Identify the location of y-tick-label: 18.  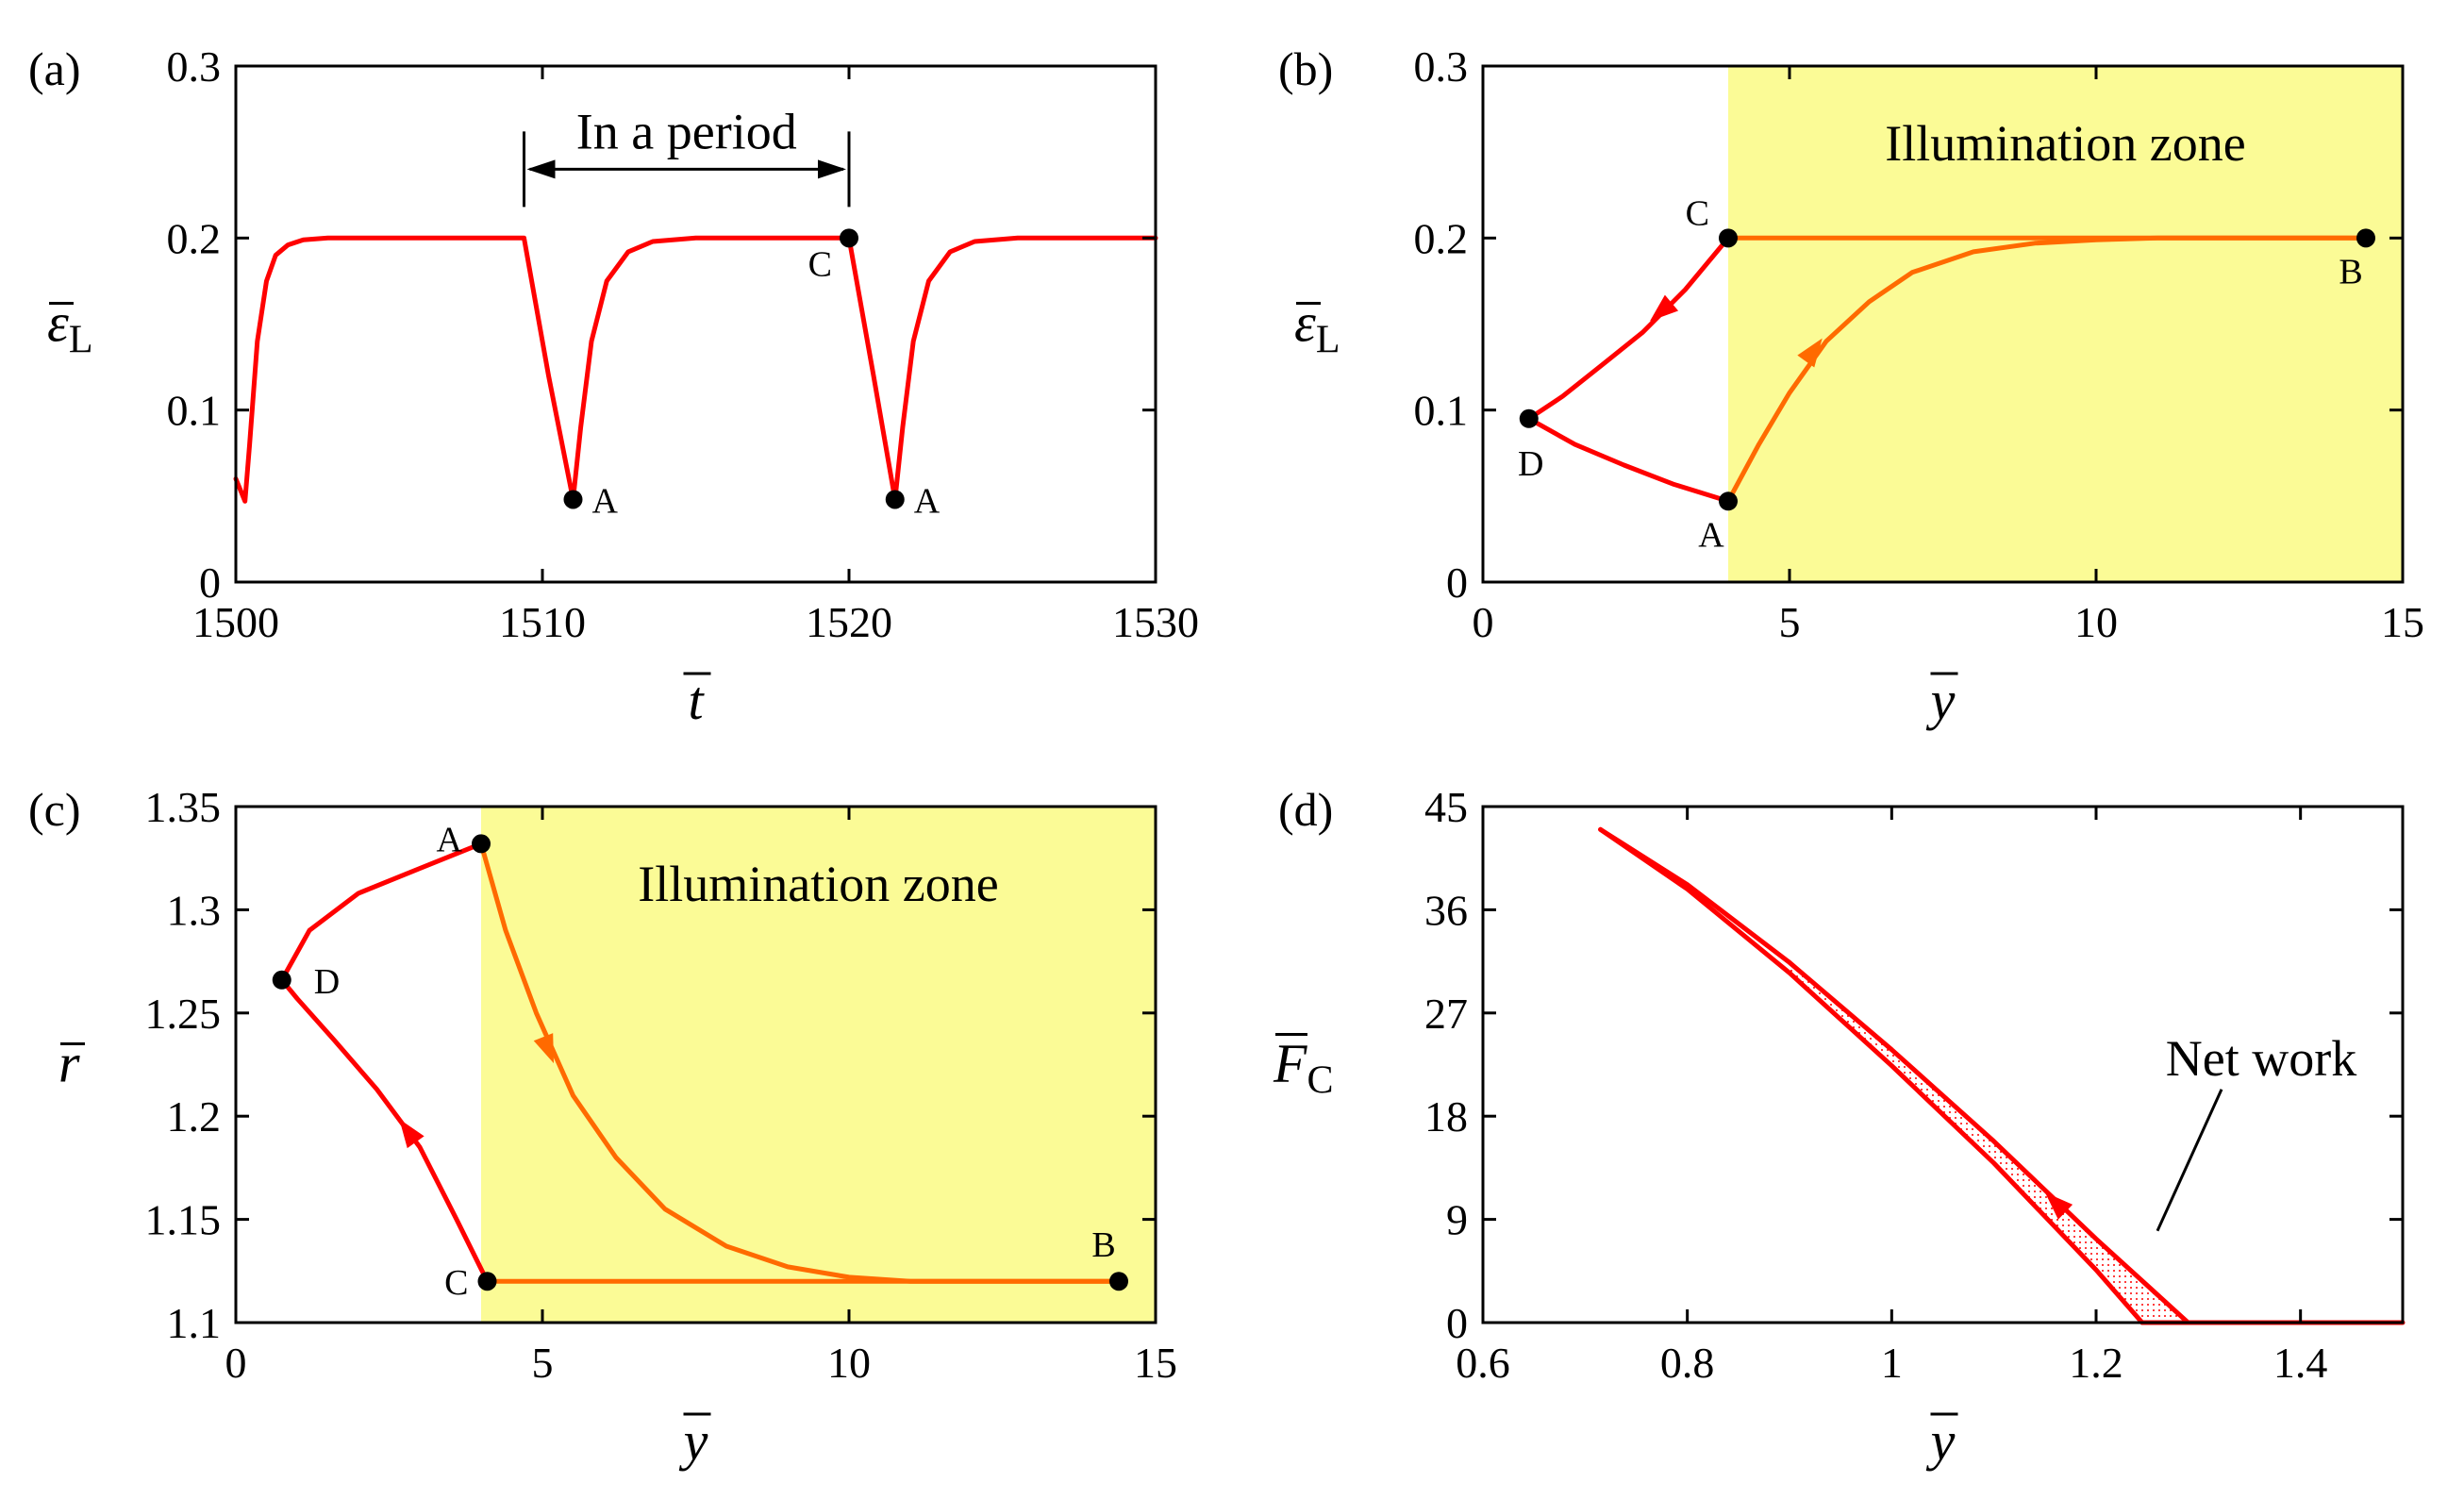
(1446, 1116).